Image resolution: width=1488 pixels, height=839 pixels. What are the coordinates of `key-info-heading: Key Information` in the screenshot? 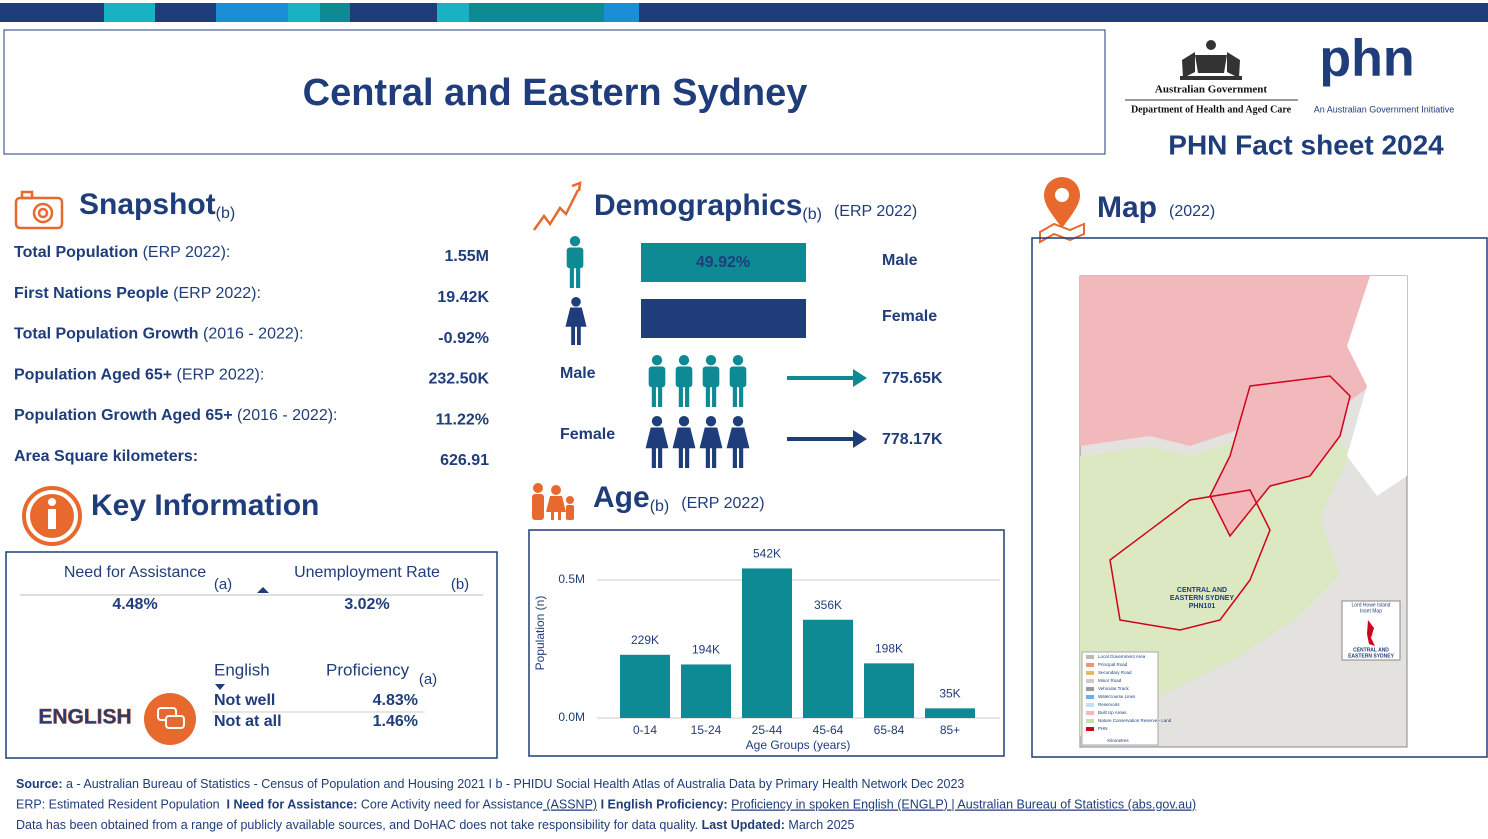 It's located at (205, 505).